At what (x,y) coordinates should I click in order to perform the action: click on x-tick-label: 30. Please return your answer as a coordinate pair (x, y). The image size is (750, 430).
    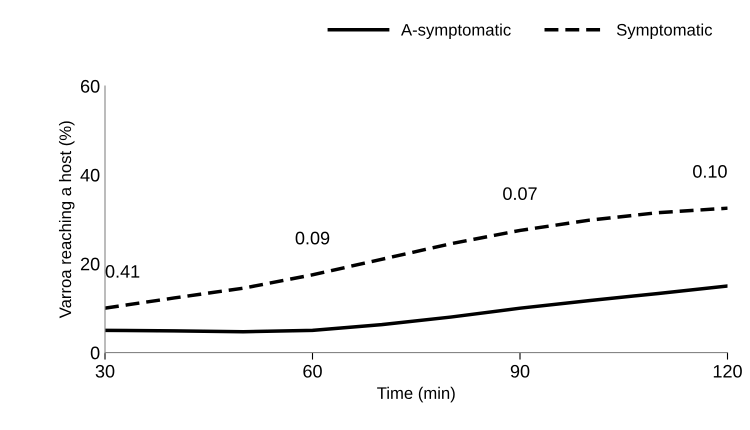
    Looking at the image, I should click on (105, 371).